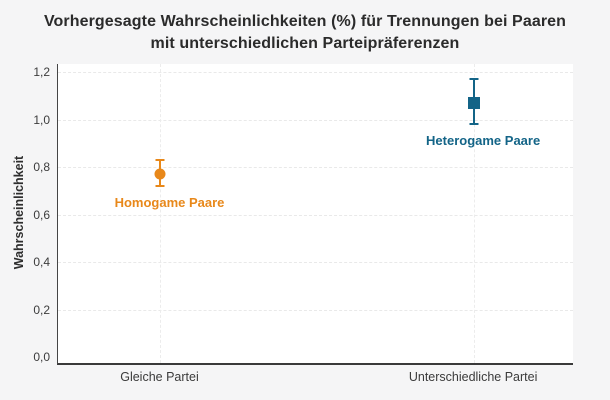 Image resolution: width=610 pixels, height=400 pixels. What do you see at coordinates (41, 357) in the screenshot?
I see `y-tick-label: 0,0` at bounding box center [41, 357].